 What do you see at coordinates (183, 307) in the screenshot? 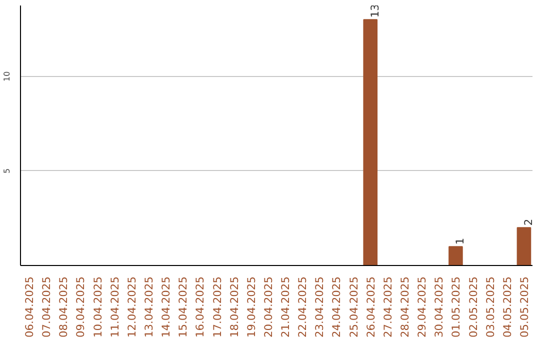
I see `x-tick-label: 15.04.2025` at bounding box center [183, 307].